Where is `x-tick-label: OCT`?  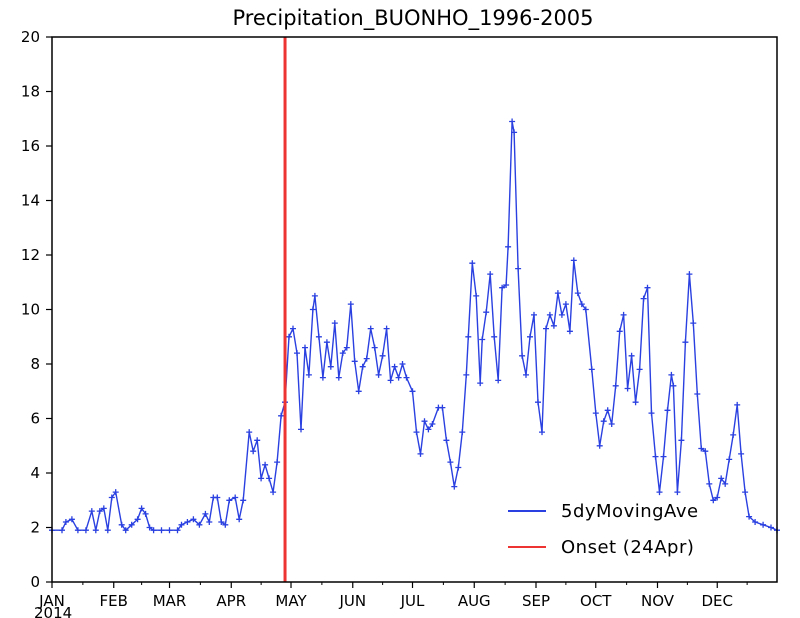 x-tick-label: OCT is located at coordinates (596, 601).